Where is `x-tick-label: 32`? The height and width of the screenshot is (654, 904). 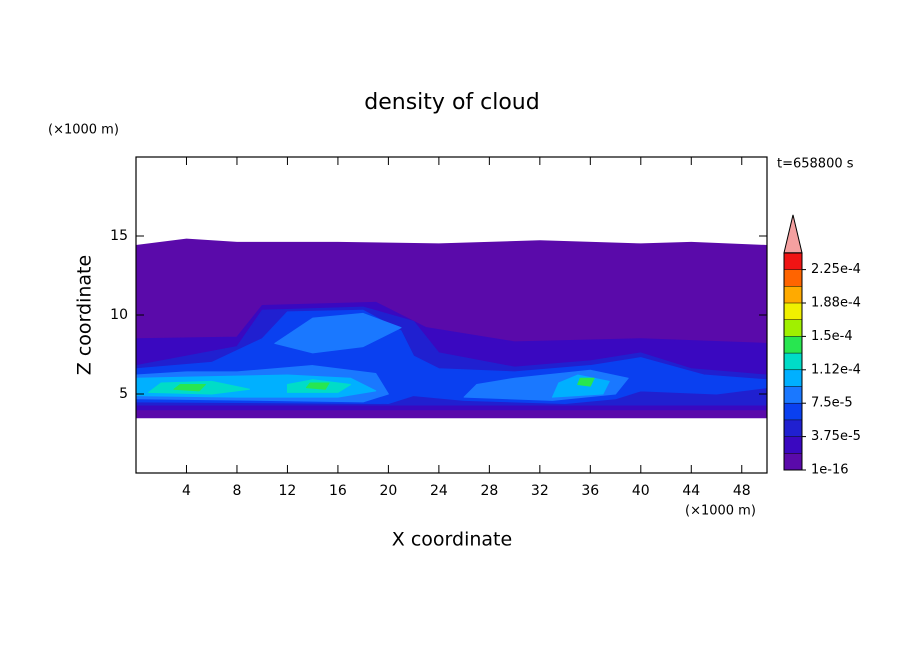 x-tick-label: 32 is located at coordinates (540, 491).